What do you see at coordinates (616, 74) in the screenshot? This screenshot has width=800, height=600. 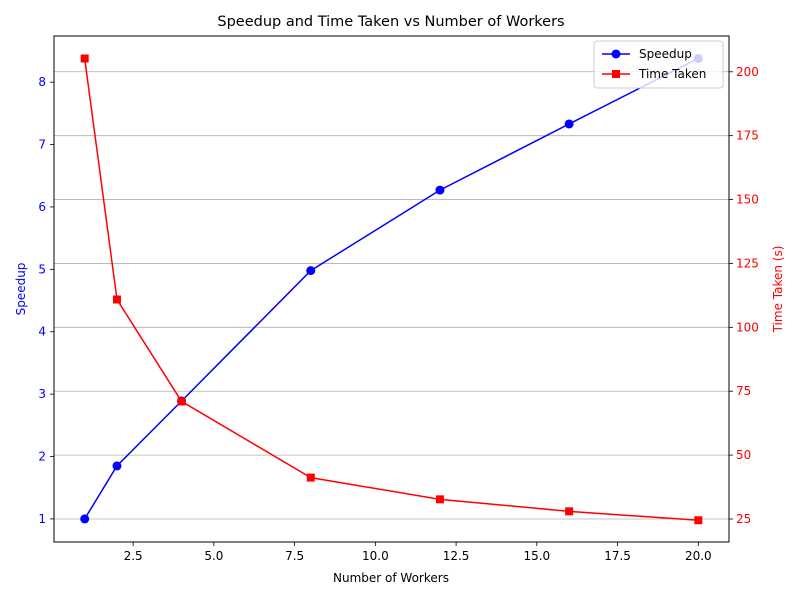 I see `legend-time-taken-marker` at bounding box center [616, 74].